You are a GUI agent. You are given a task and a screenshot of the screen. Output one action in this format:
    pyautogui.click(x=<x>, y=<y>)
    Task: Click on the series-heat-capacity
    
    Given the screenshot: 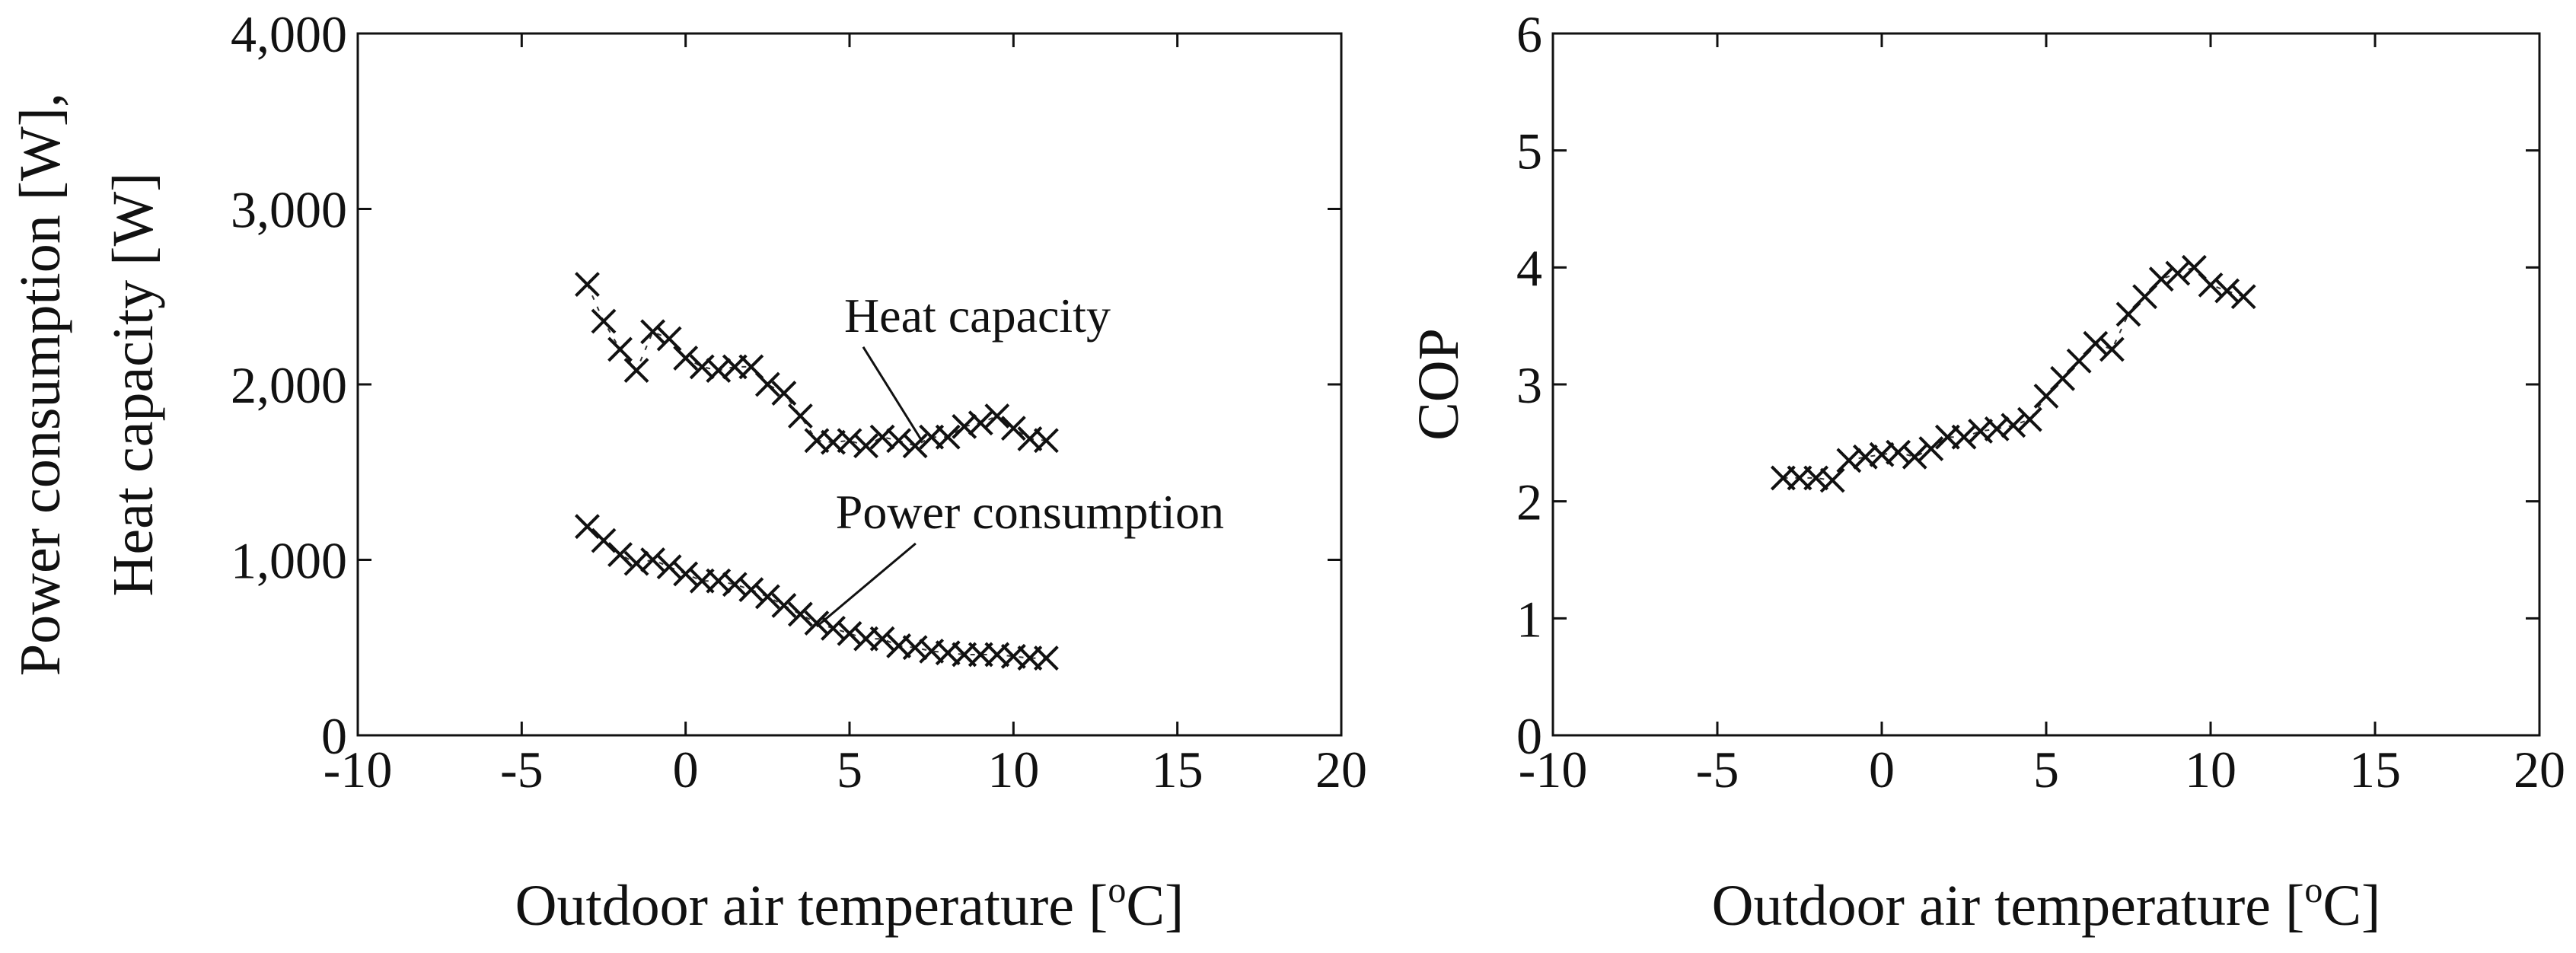 What is the action you would take?
    pyautogui.click(x=817, y=365)
    